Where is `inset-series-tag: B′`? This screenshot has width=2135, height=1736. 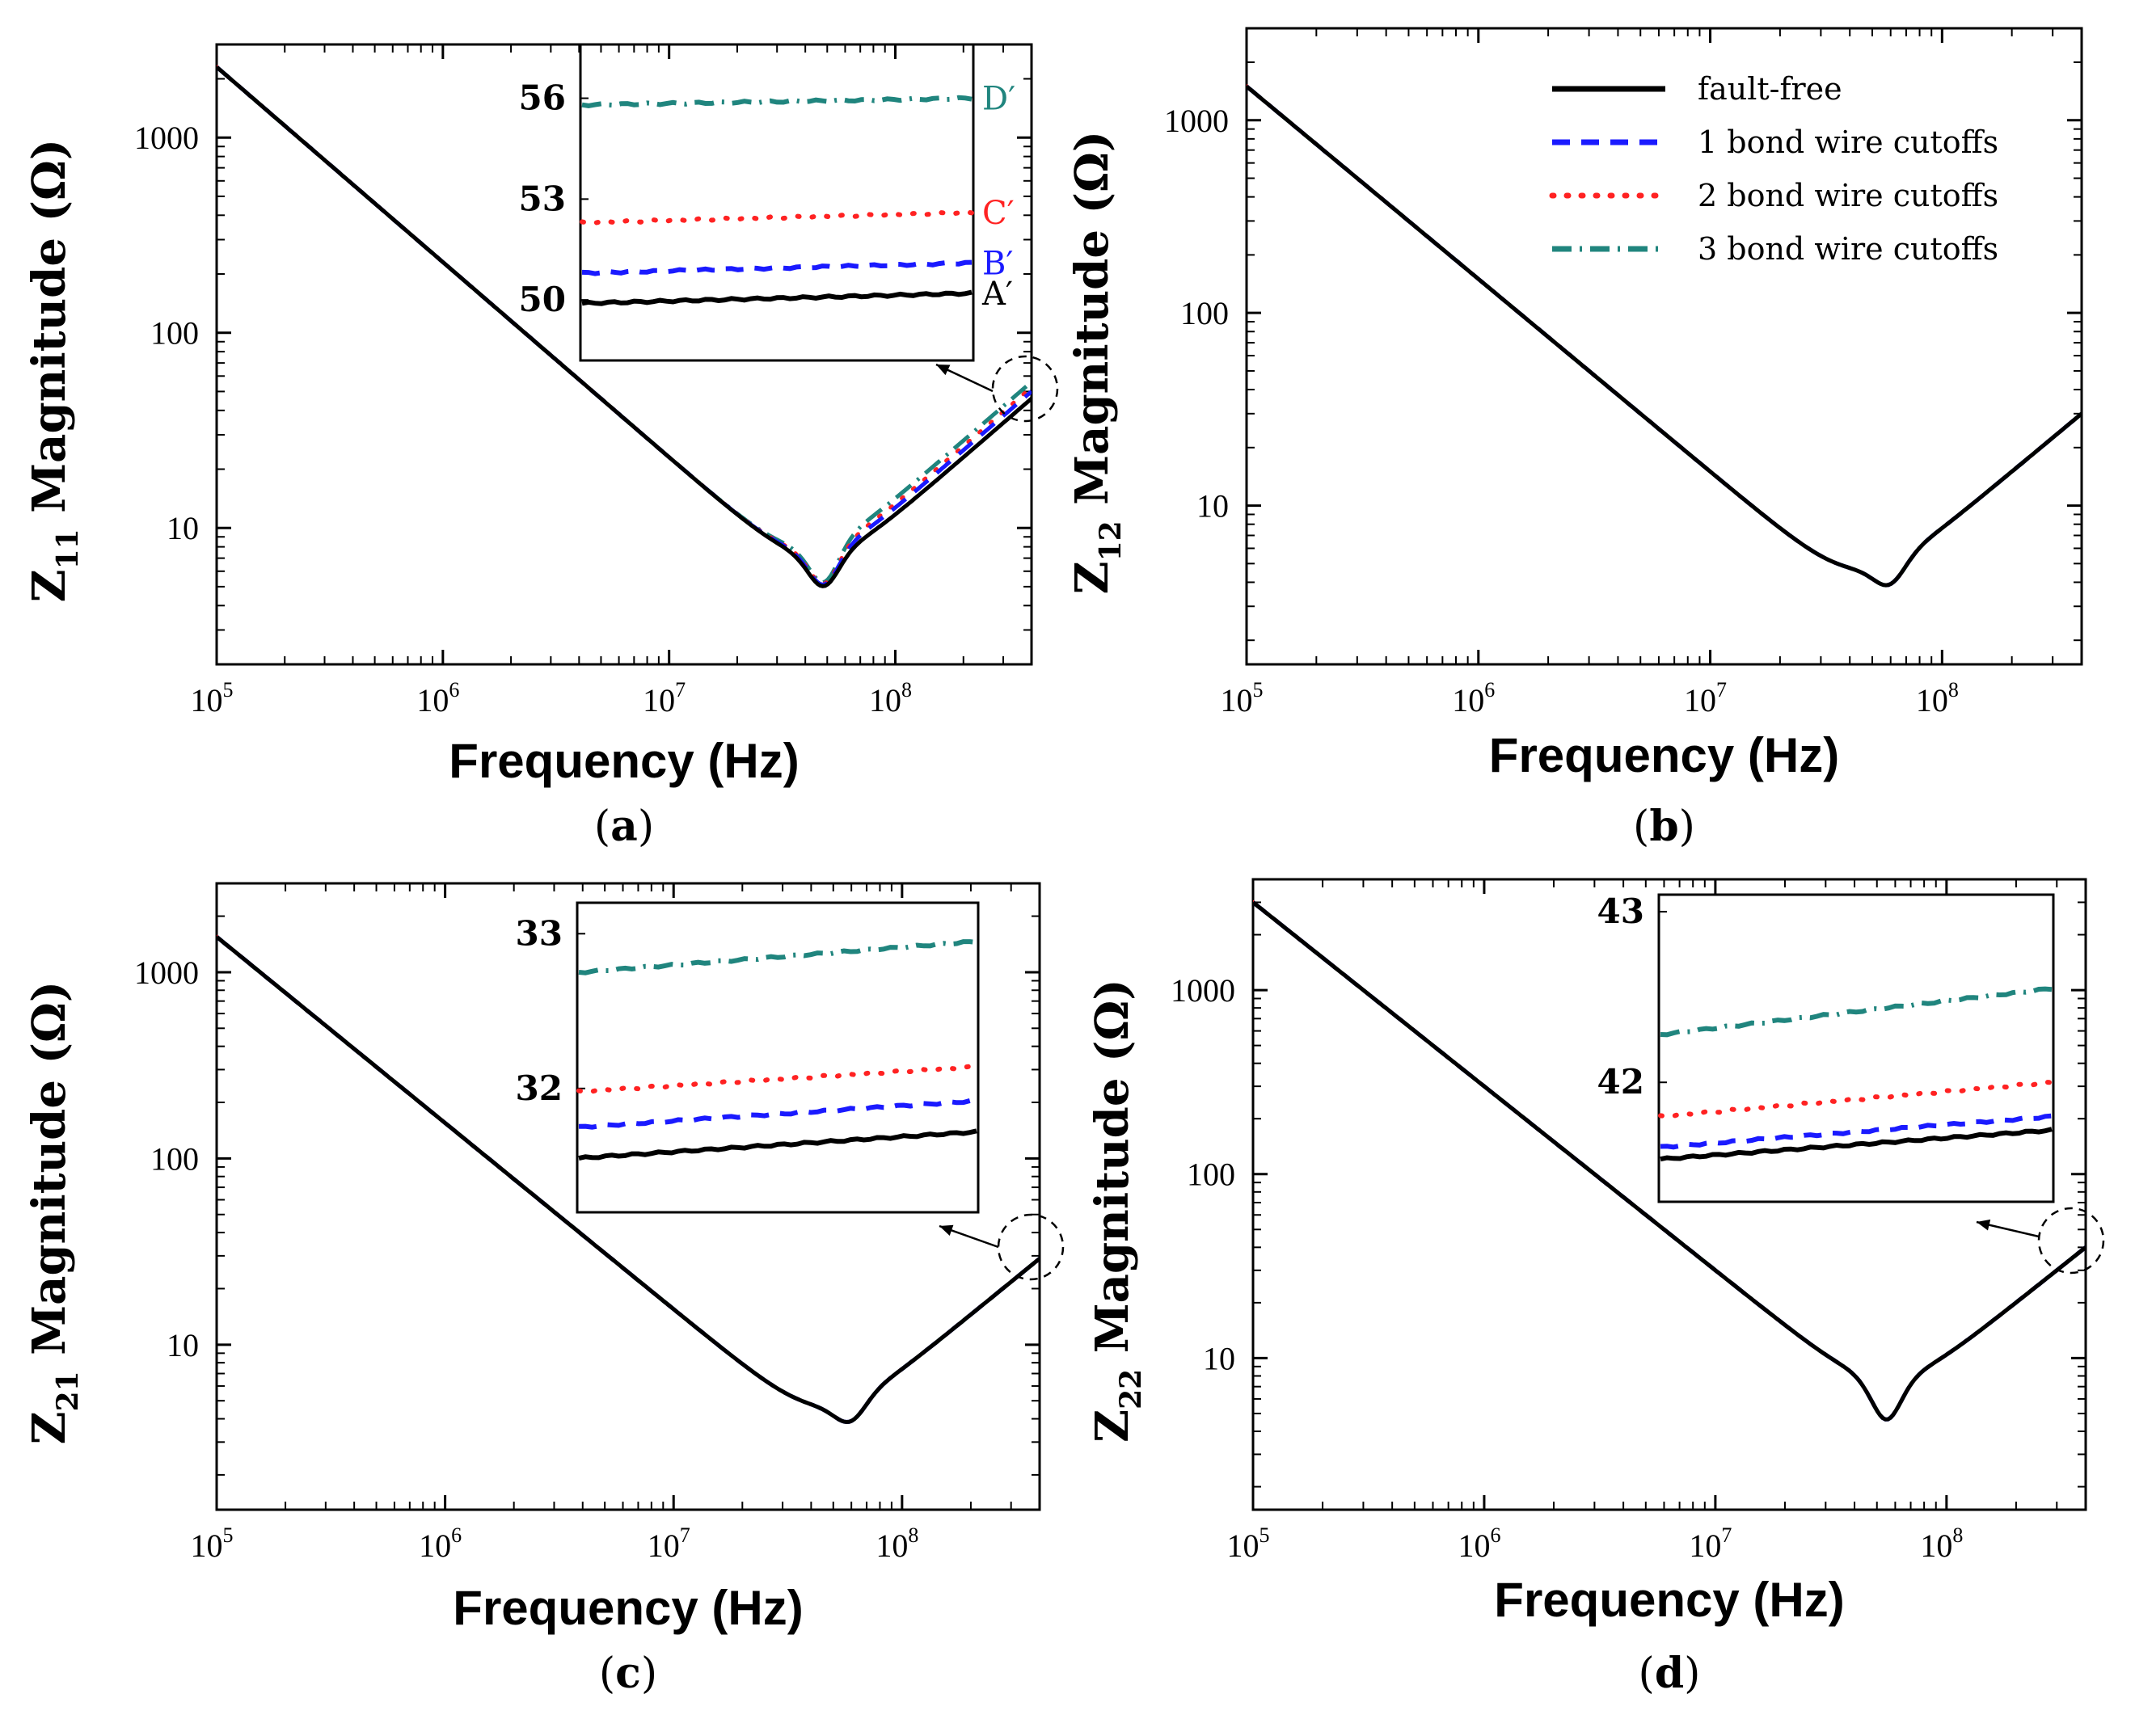 inset-series-tag: B′ is located at coordinates (997, 263).